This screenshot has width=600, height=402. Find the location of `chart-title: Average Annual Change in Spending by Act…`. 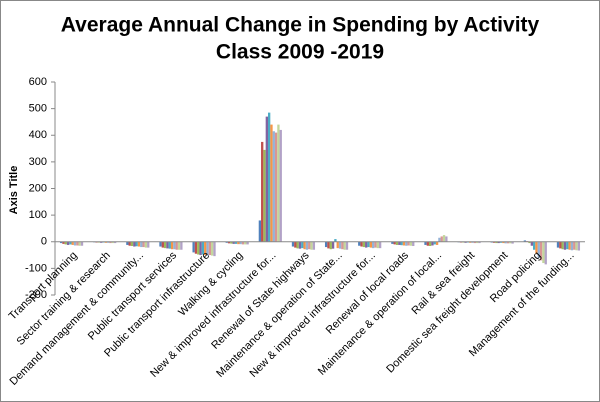

chart-title: Average Annual Change in Spending by Act… is located at coordinates (300, 25).